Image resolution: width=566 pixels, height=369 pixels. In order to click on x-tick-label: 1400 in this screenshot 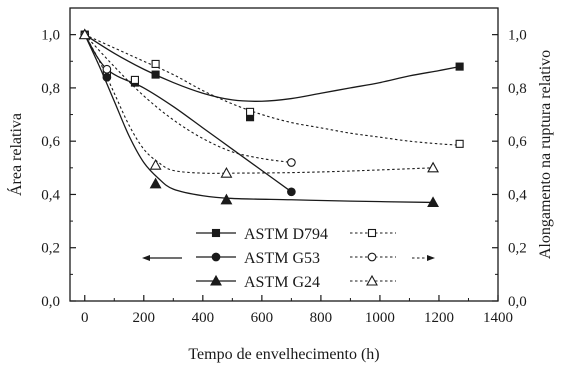, I will do `click(498, 318)`.